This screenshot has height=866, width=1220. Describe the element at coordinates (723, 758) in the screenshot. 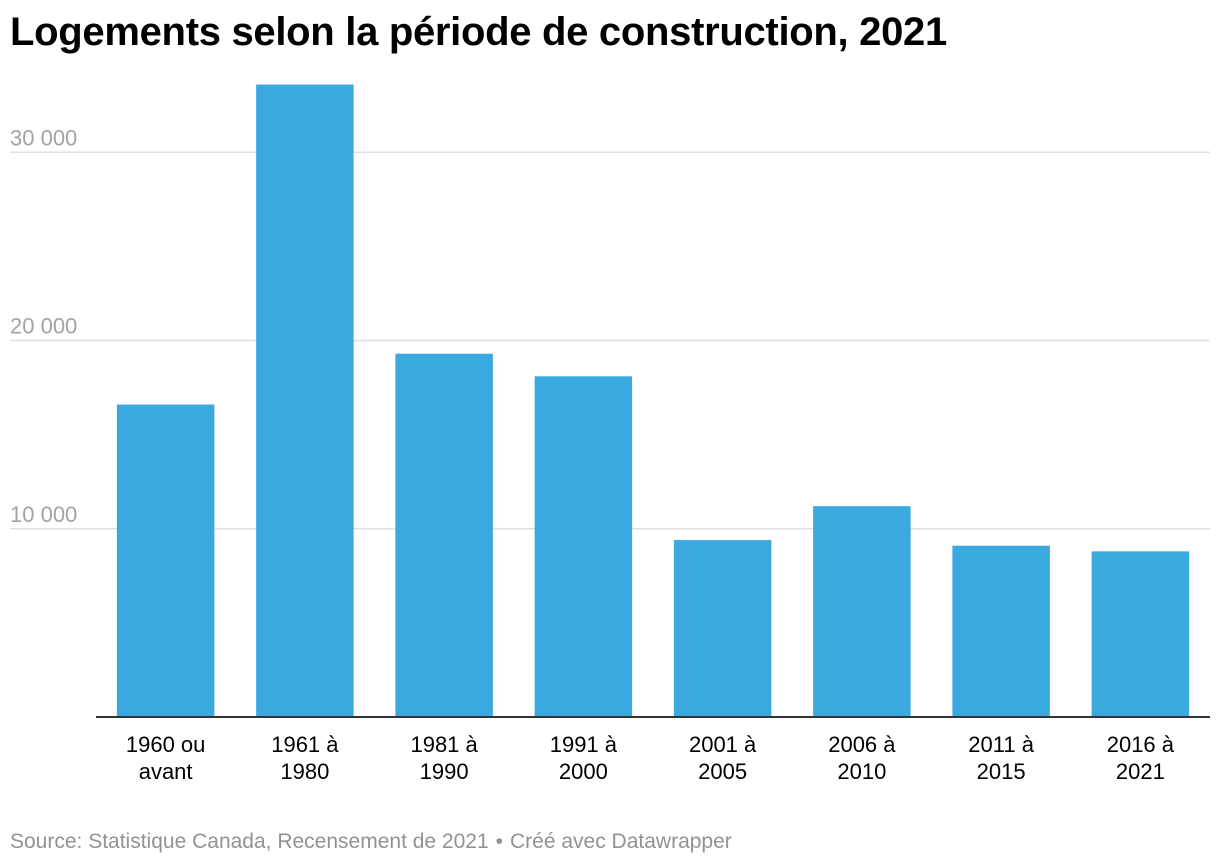

I see `x-tick-label: 2001 à 2005` at that location.